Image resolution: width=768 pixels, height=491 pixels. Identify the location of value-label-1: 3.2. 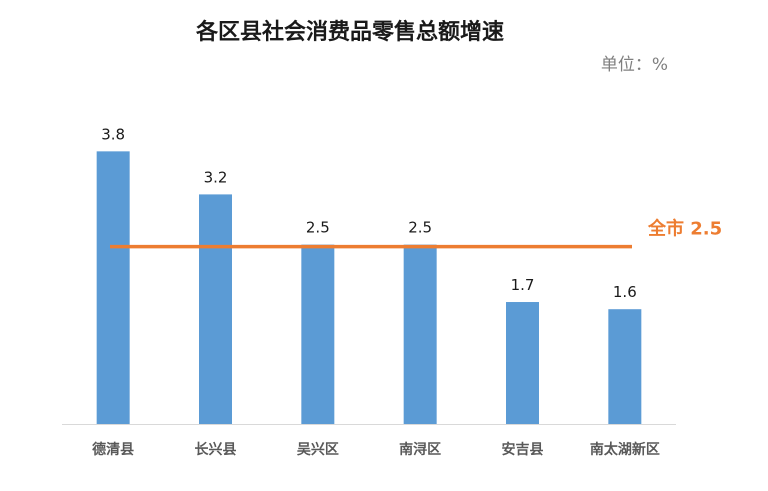
(216, 177).